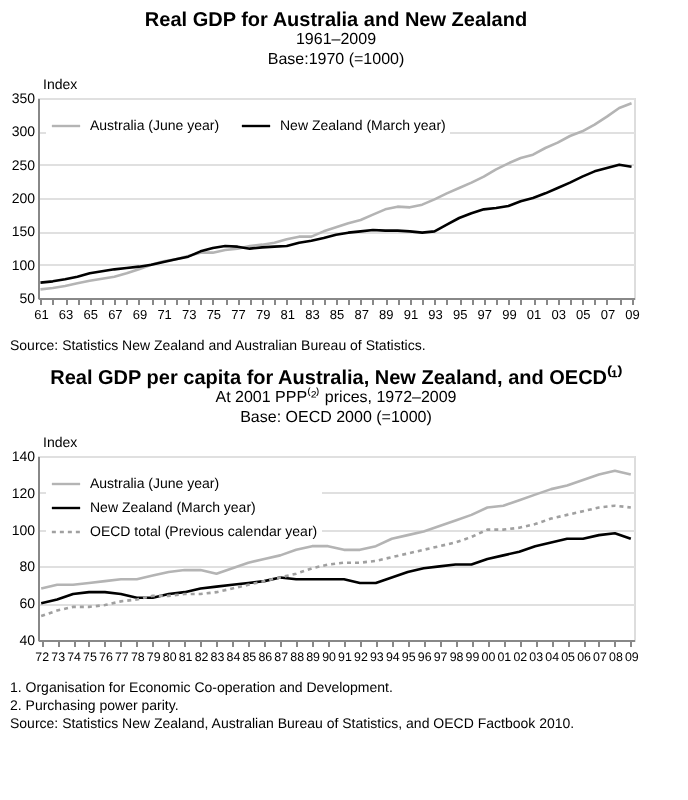 Image resolution: width=688 pixels, height=800 pixels. Describe the element at coordinates (336, 406) in the screenshot. I see `chart-subtitle: At 2001 PPP⁽²⁾ prices, 1972–2009 Base: OECD 2000 (=1000)` at that location.